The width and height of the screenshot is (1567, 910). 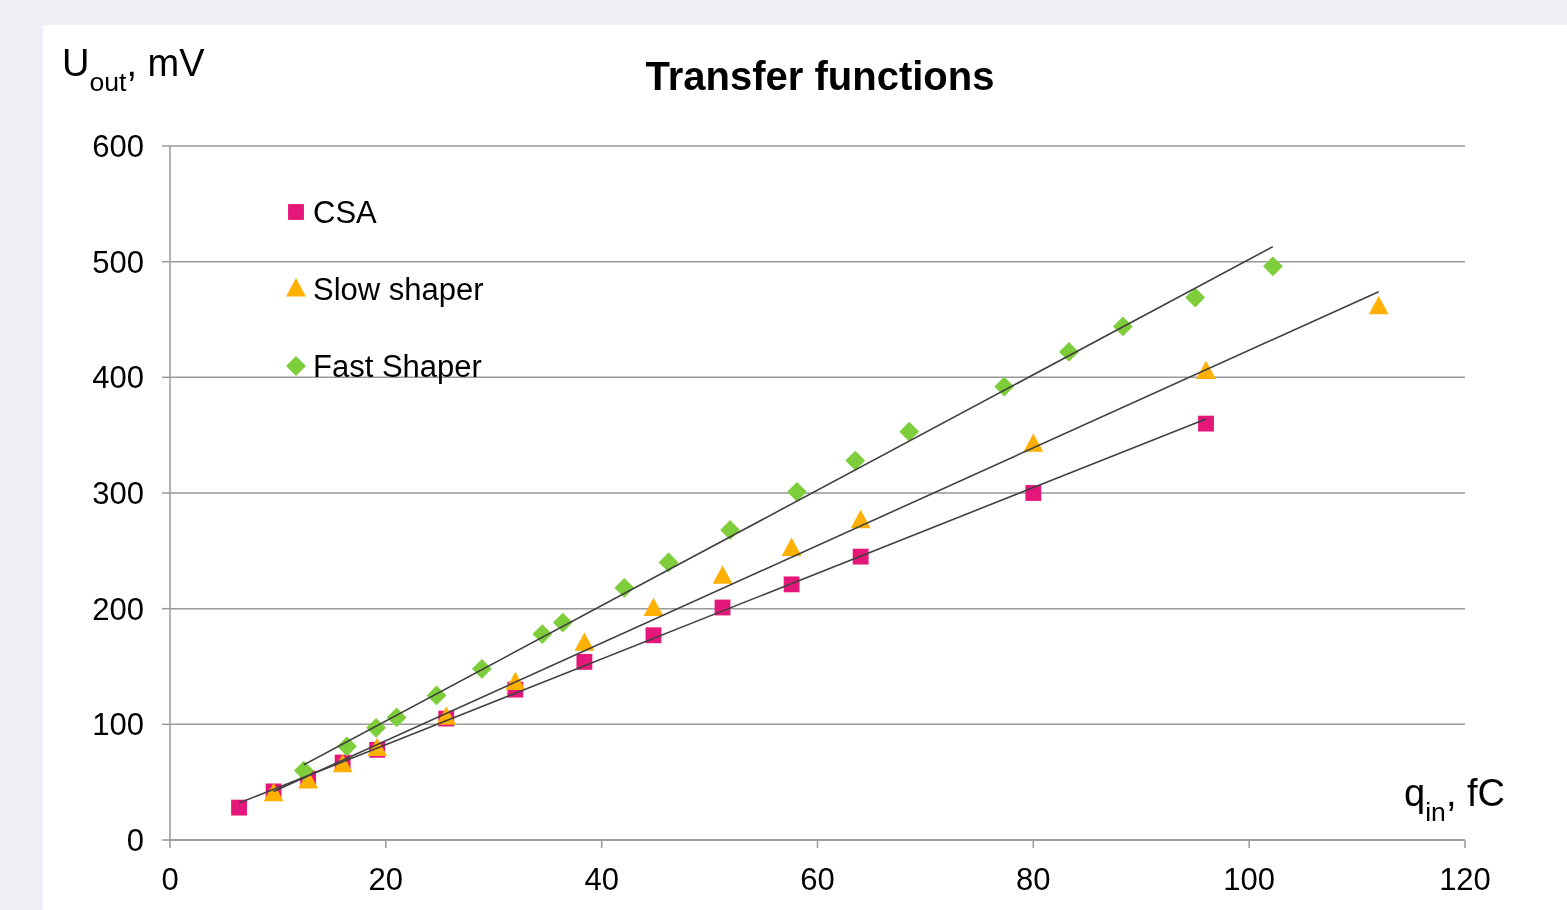 I want to click on y-tick-label: 400, so click(x=118, y=378).